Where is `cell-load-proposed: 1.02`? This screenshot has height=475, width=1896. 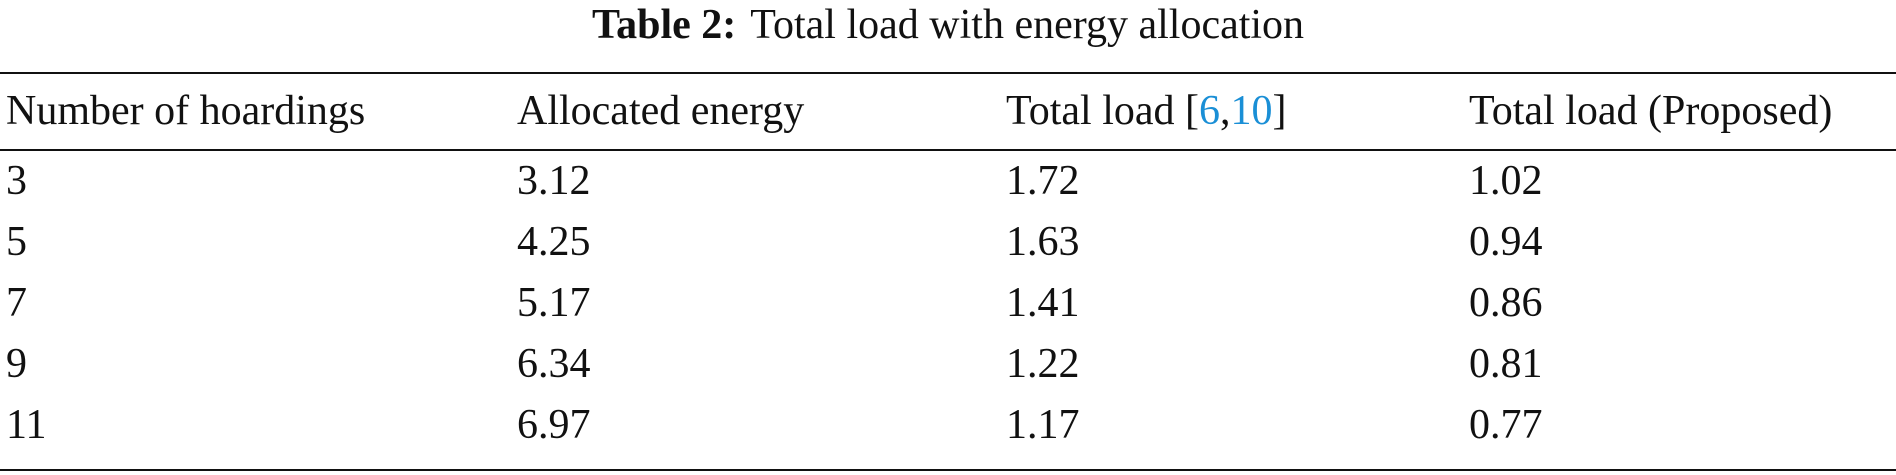 cell-load-proposed: 1.02 is located at coordinates (1506, 181).